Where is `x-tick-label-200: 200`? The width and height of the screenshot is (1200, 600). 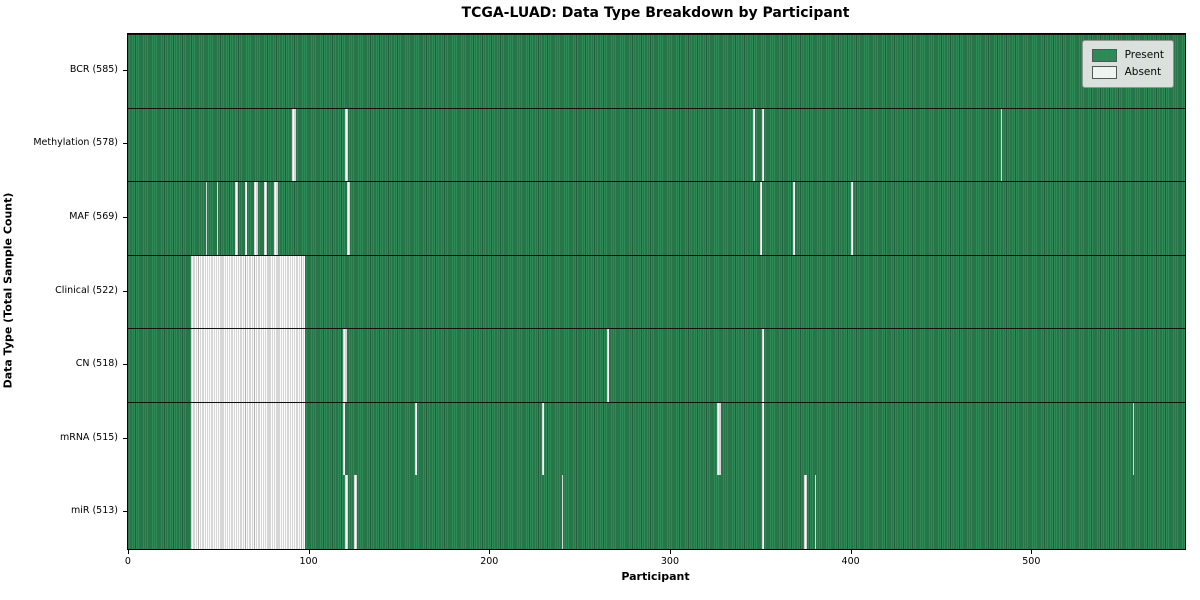 x-tick-label-200: 200 is located at coordinates (489, 561).